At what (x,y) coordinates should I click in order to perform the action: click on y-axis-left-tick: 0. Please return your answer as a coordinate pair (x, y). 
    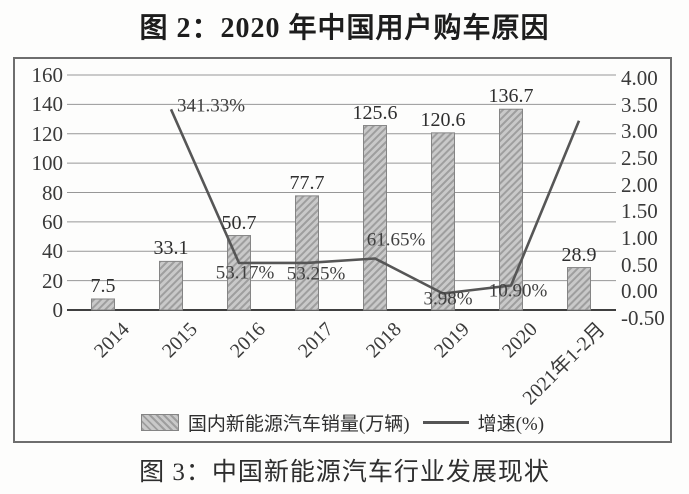
    Looking at the image, I should click on (58, 310).